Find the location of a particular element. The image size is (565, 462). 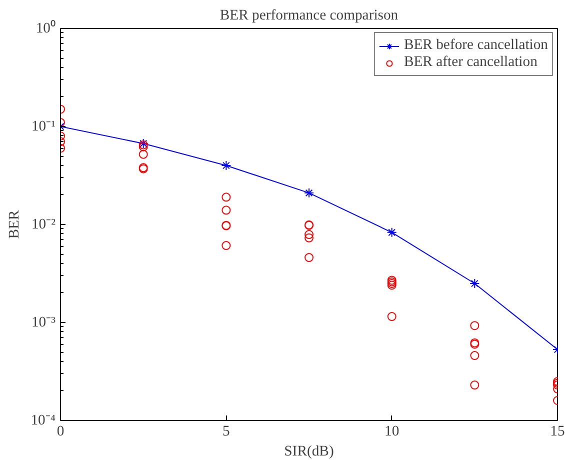

chart-title: BER performance comparison is located at coordinates (309, 16).